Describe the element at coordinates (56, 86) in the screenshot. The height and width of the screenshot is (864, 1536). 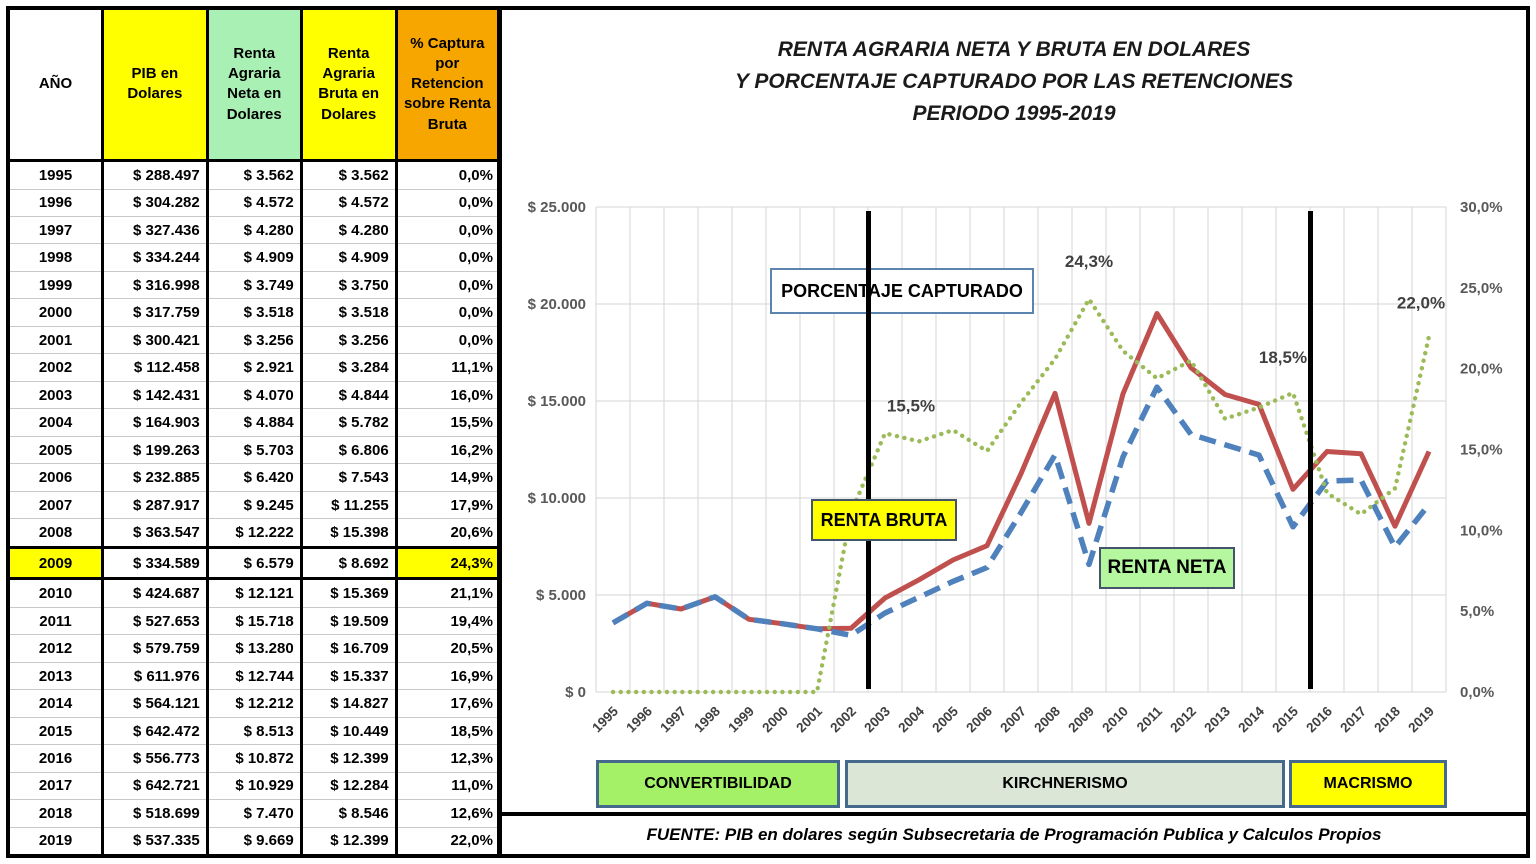
I see `header-ano: AÑO` at that location.